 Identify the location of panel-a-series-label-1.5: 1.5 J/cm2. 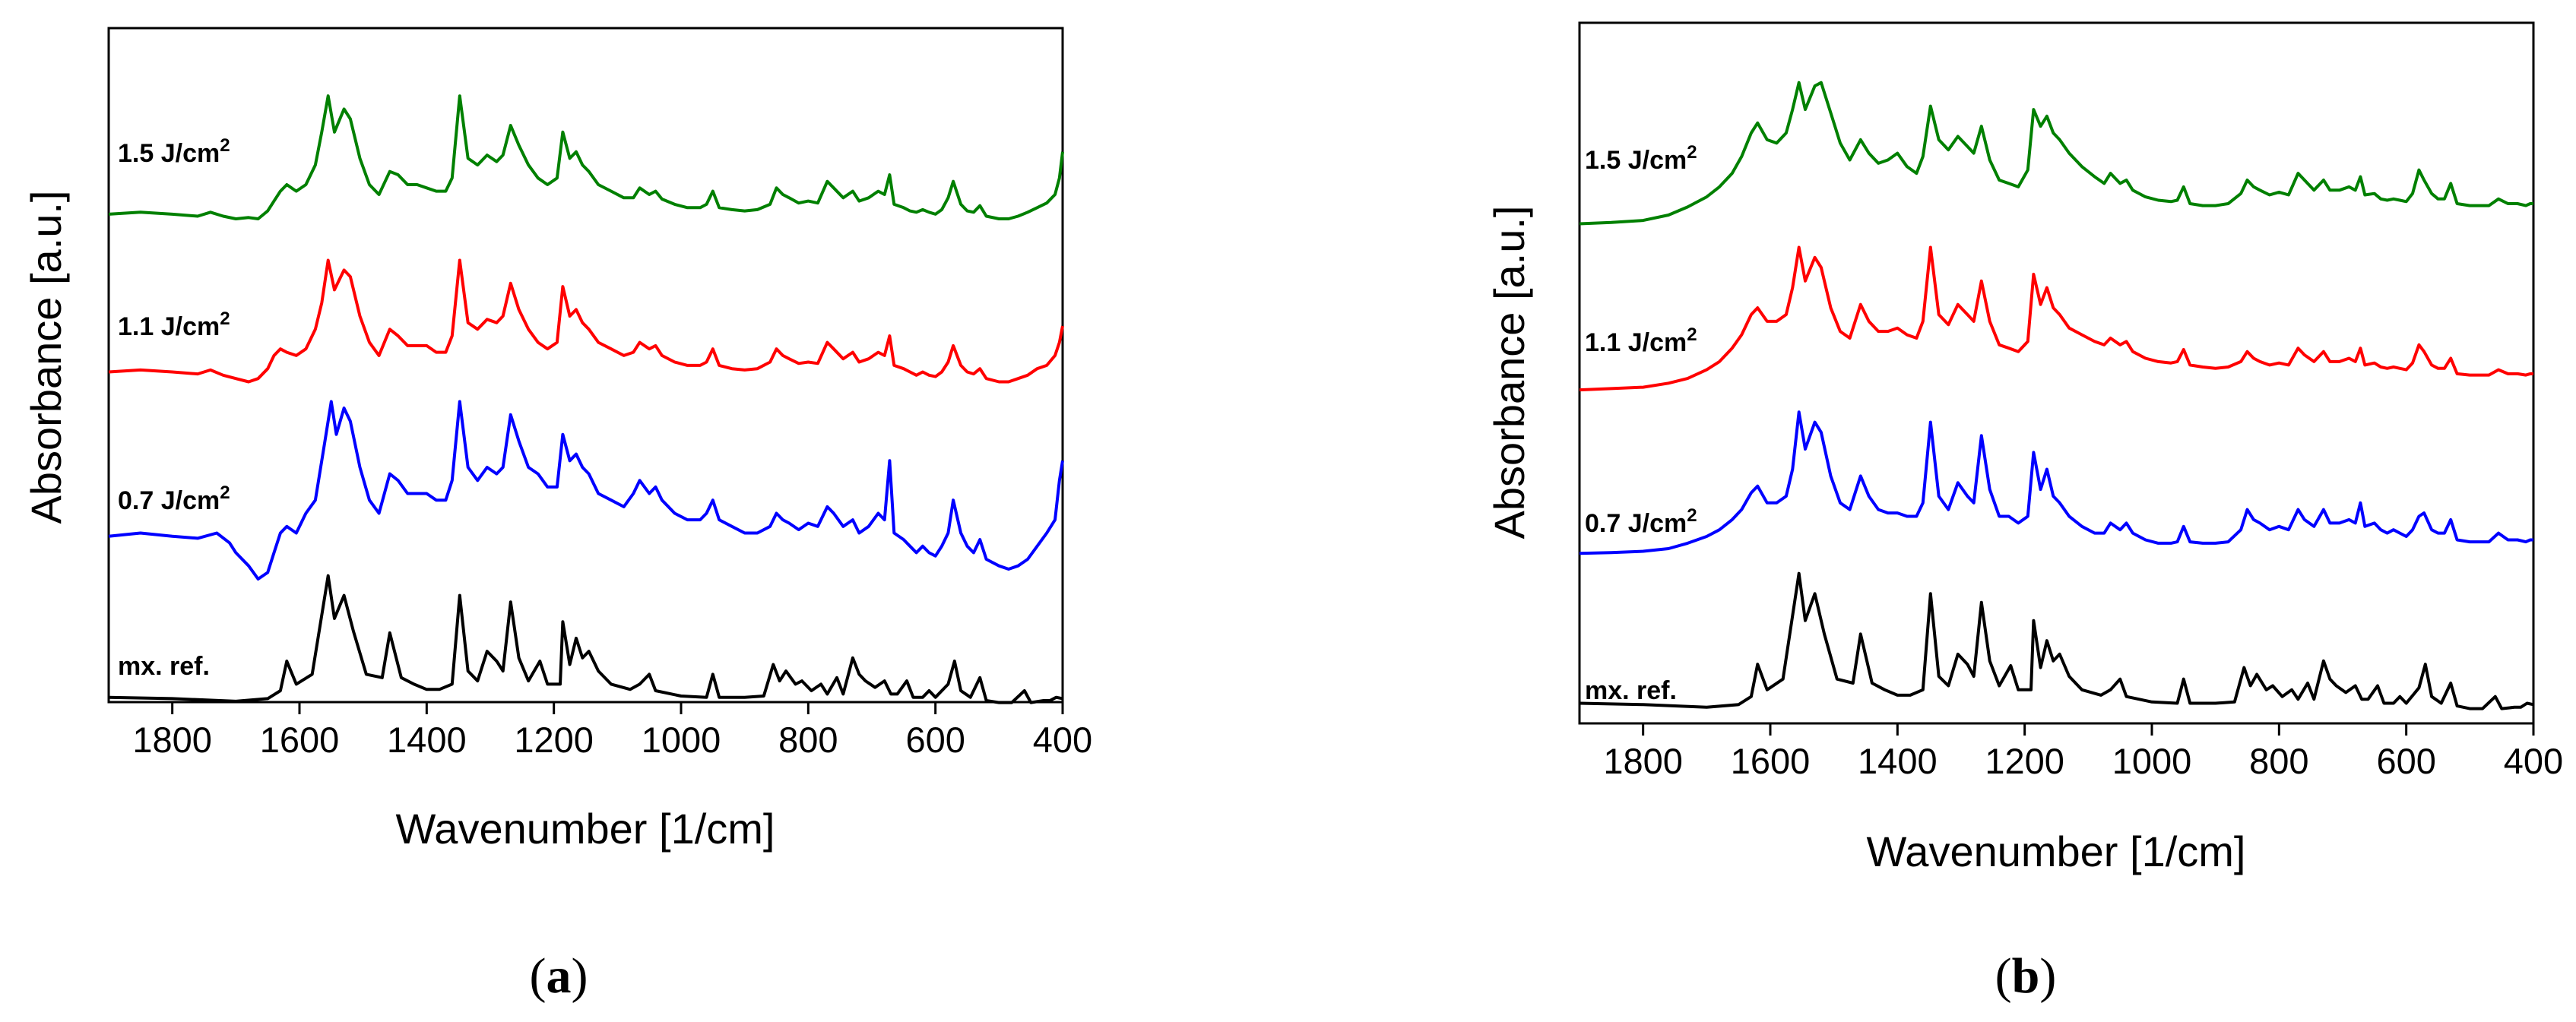
(174, 151).